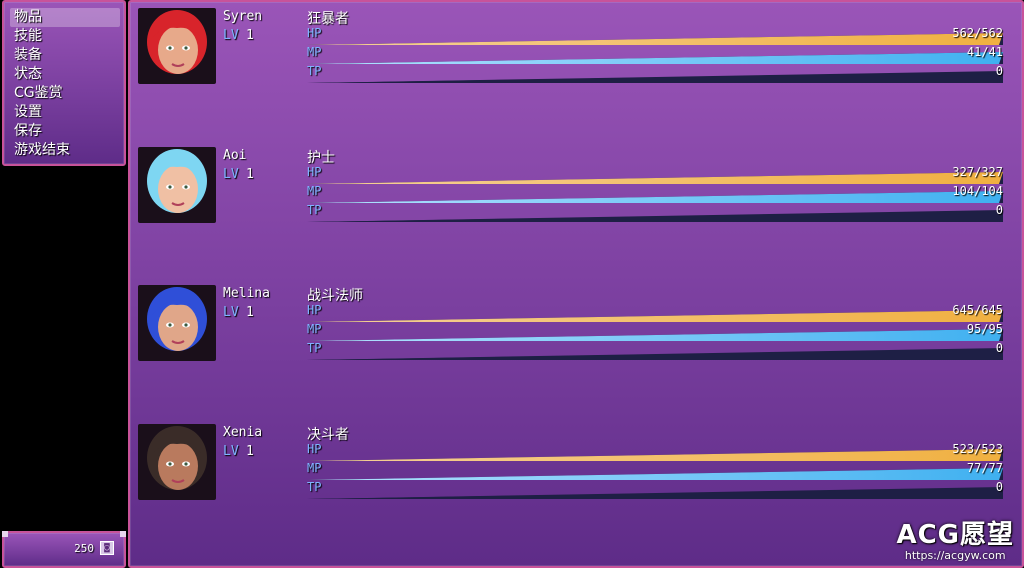 Image resolution: width=1024 pixels, height=568 pixels. What do you see at coordinates (243, 432) in the screenshot?
I see `actor-name: Xenia` at bounding box center [243, 432].